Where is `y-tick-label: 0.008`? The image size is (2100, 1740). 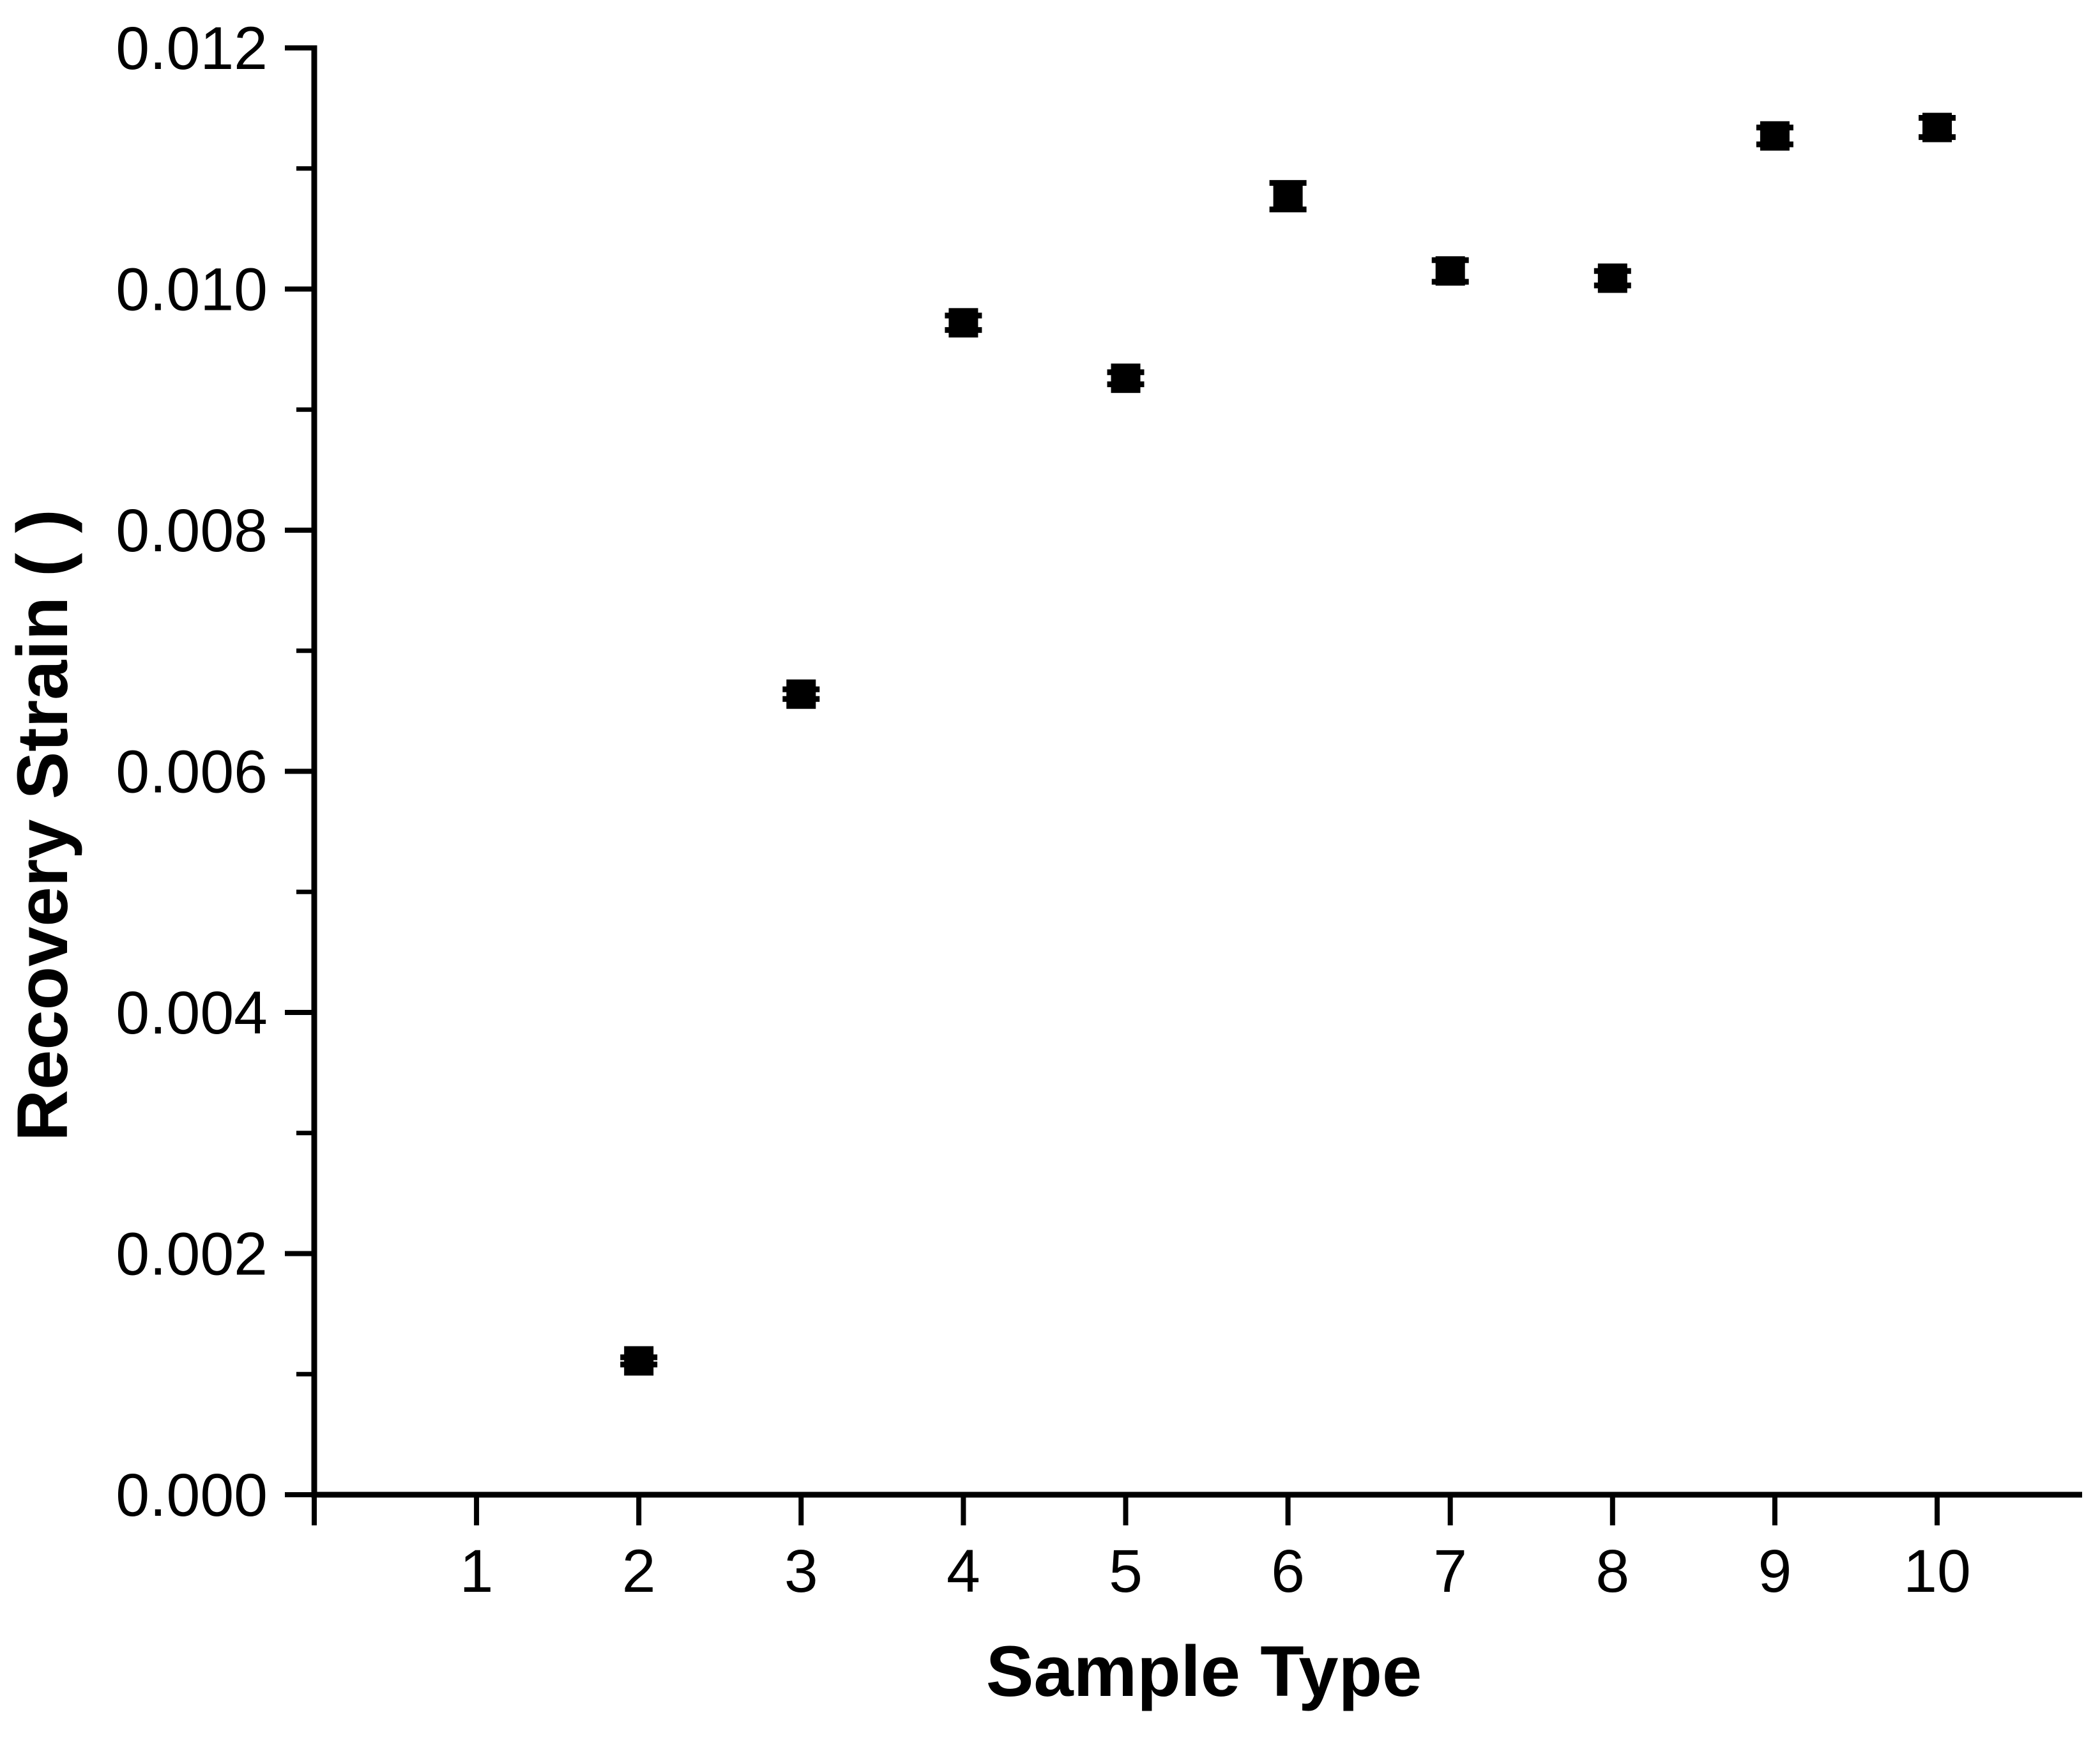
y-tick-label: 0.008 is located at coordinates (192, 531).